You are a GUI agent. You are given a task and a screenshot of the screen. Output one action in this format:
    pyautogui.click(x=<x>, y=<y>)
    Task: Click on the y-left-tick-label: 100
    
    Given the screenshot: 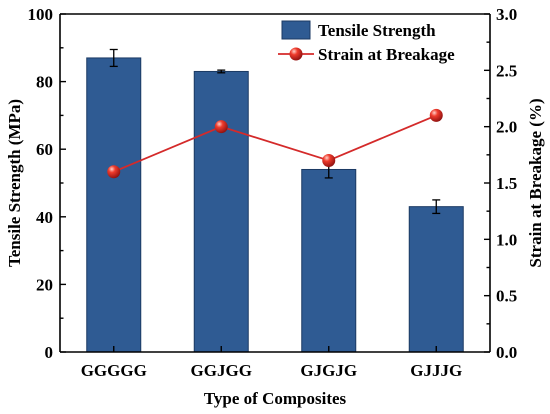 What is the action you would take?
    pyautogui.click(x=41, y=14)
    